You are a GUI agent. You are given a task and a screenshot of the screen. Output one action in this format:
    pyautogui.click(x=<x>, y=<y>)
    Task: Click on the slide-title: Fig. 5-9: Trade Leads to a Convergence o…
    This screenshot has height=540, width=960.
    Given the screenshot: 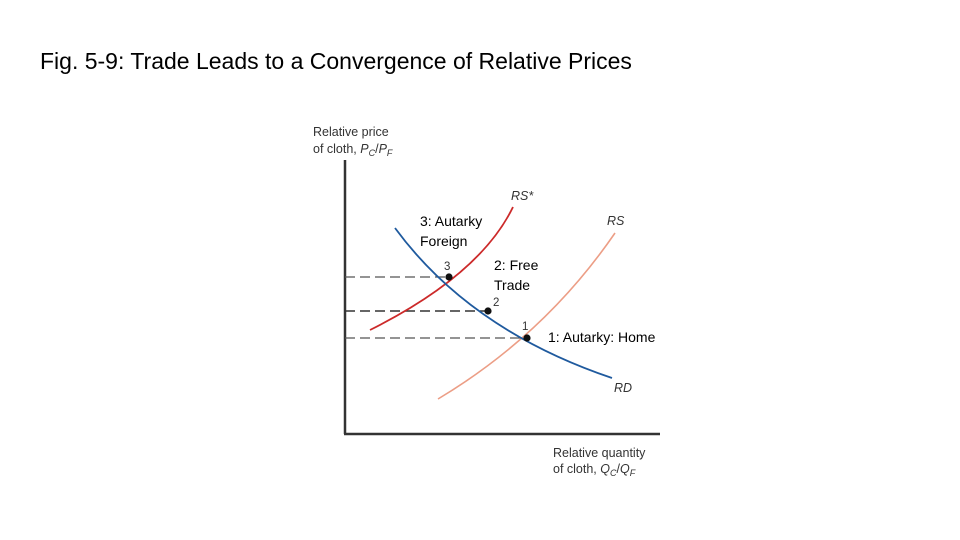 What is the action you would take?
    pyautogui.click(x=336, y=61)
    